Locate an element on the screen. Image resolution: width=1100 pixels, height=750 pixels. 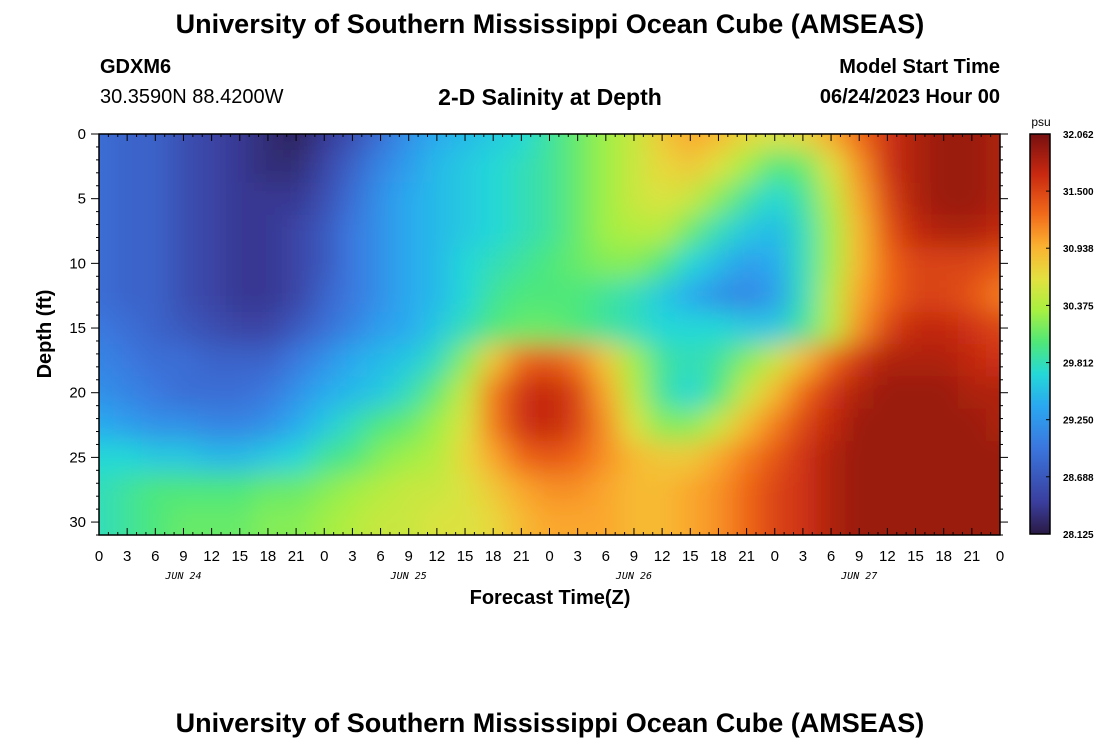
x-axis-label: Forecast Time(Z) is located at coordinates (550, 598).